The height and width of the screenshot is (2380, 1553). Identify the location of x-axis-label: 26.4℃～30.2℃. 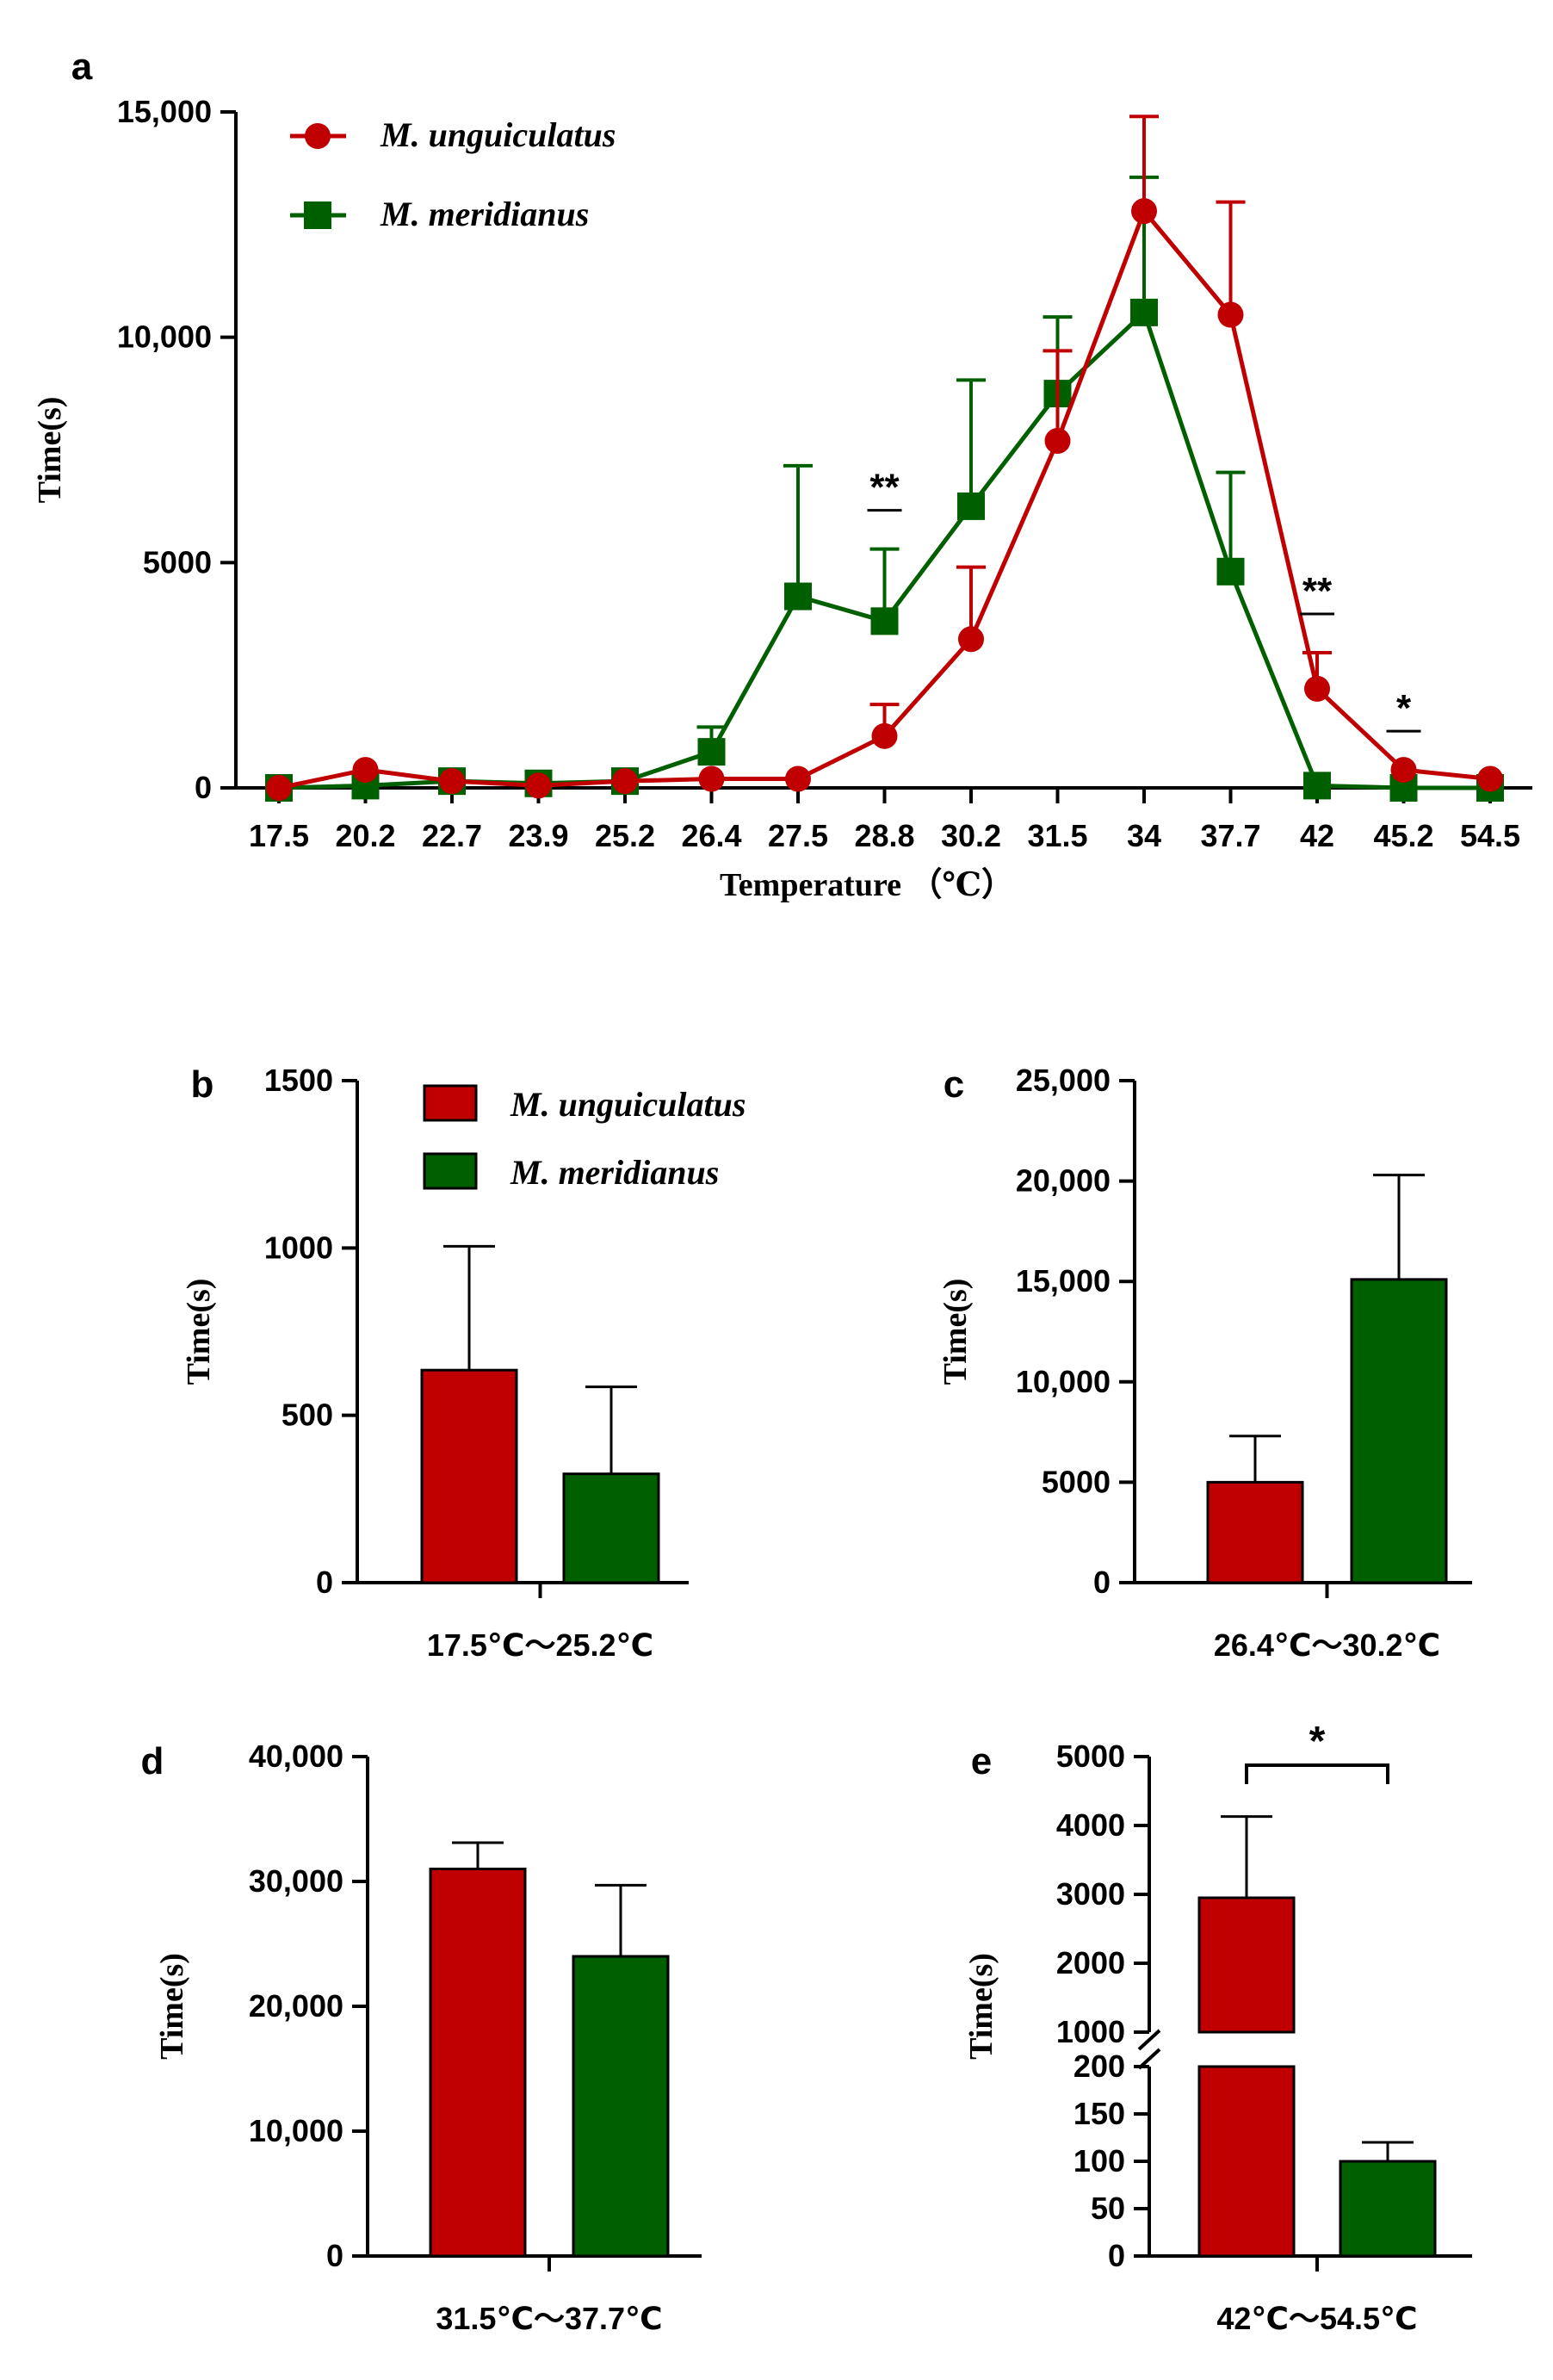
(1327, 1645).